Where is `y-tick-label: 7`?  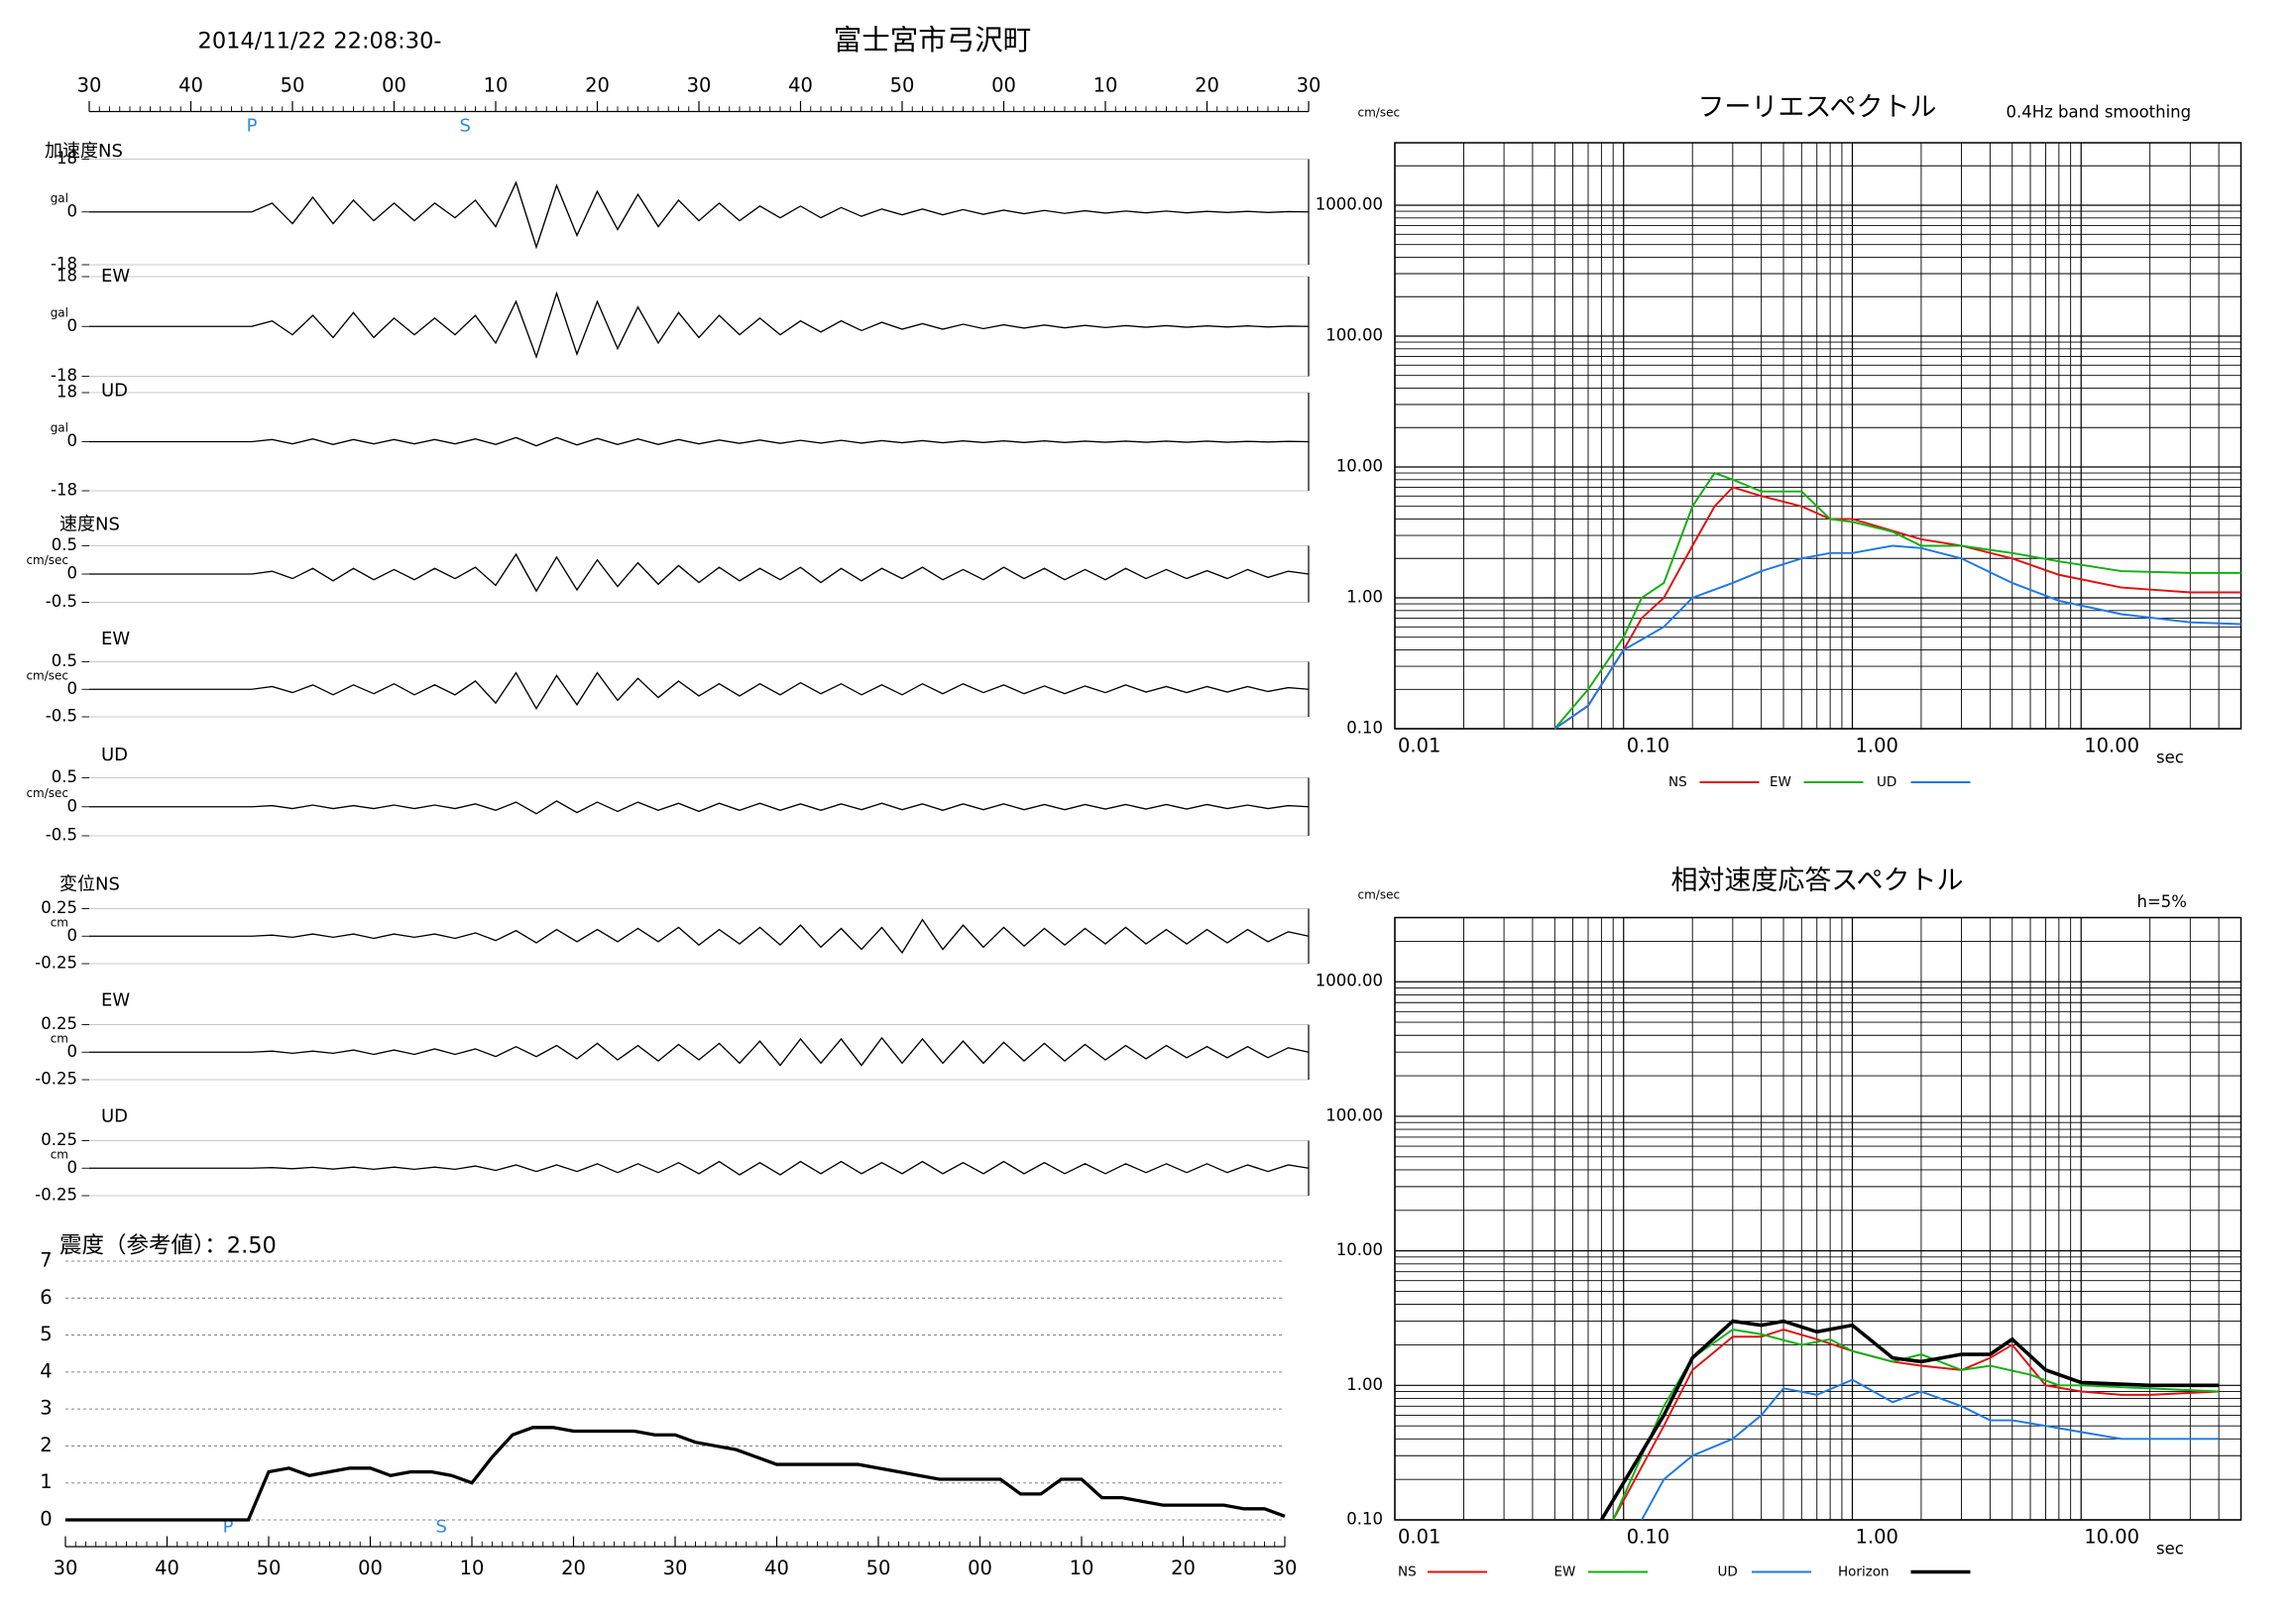
y-tick-label: 7 is located at coordinates (46, 1260).